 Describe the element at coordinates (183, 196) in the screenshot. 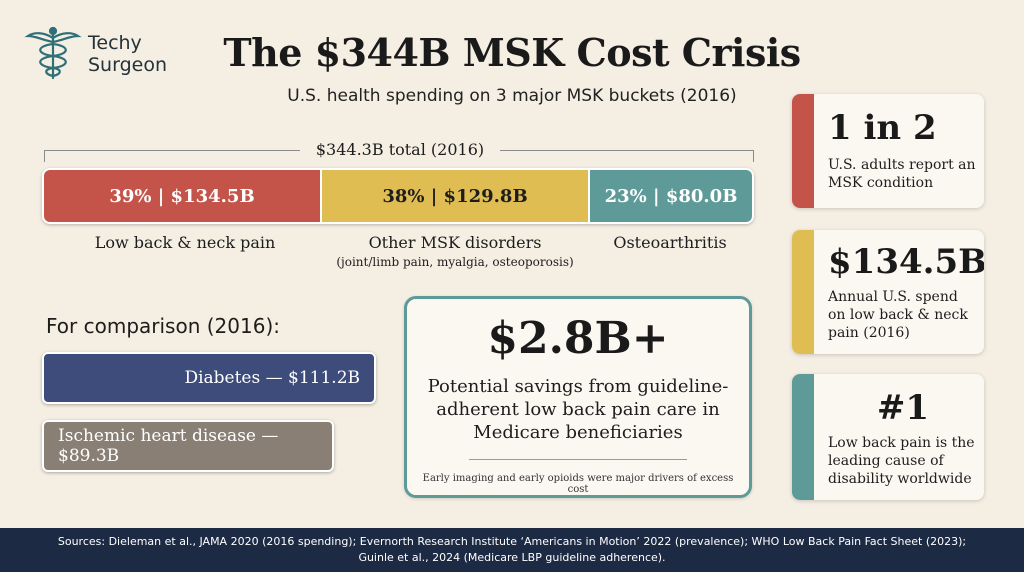

I see `segment-low-back-neck: 39% | $134.5B` at that location.